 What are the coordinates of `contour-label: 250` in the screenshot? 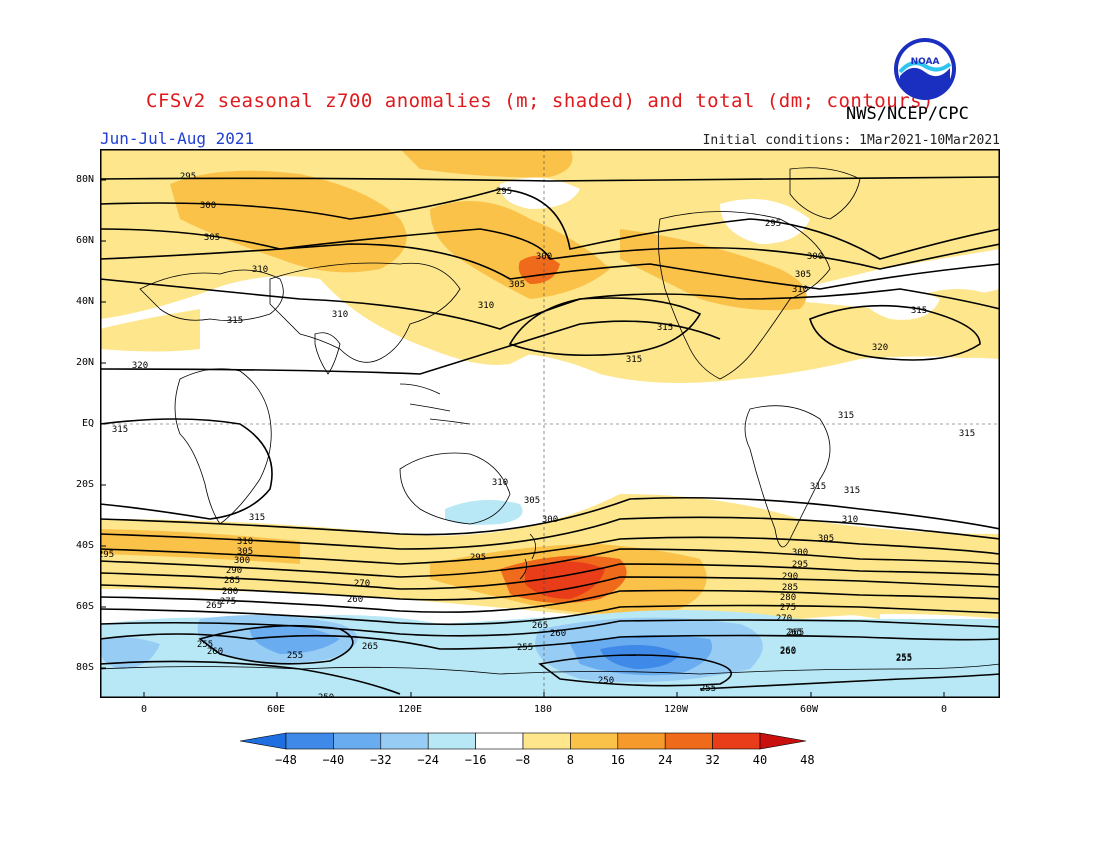 It's located at (326, 695).